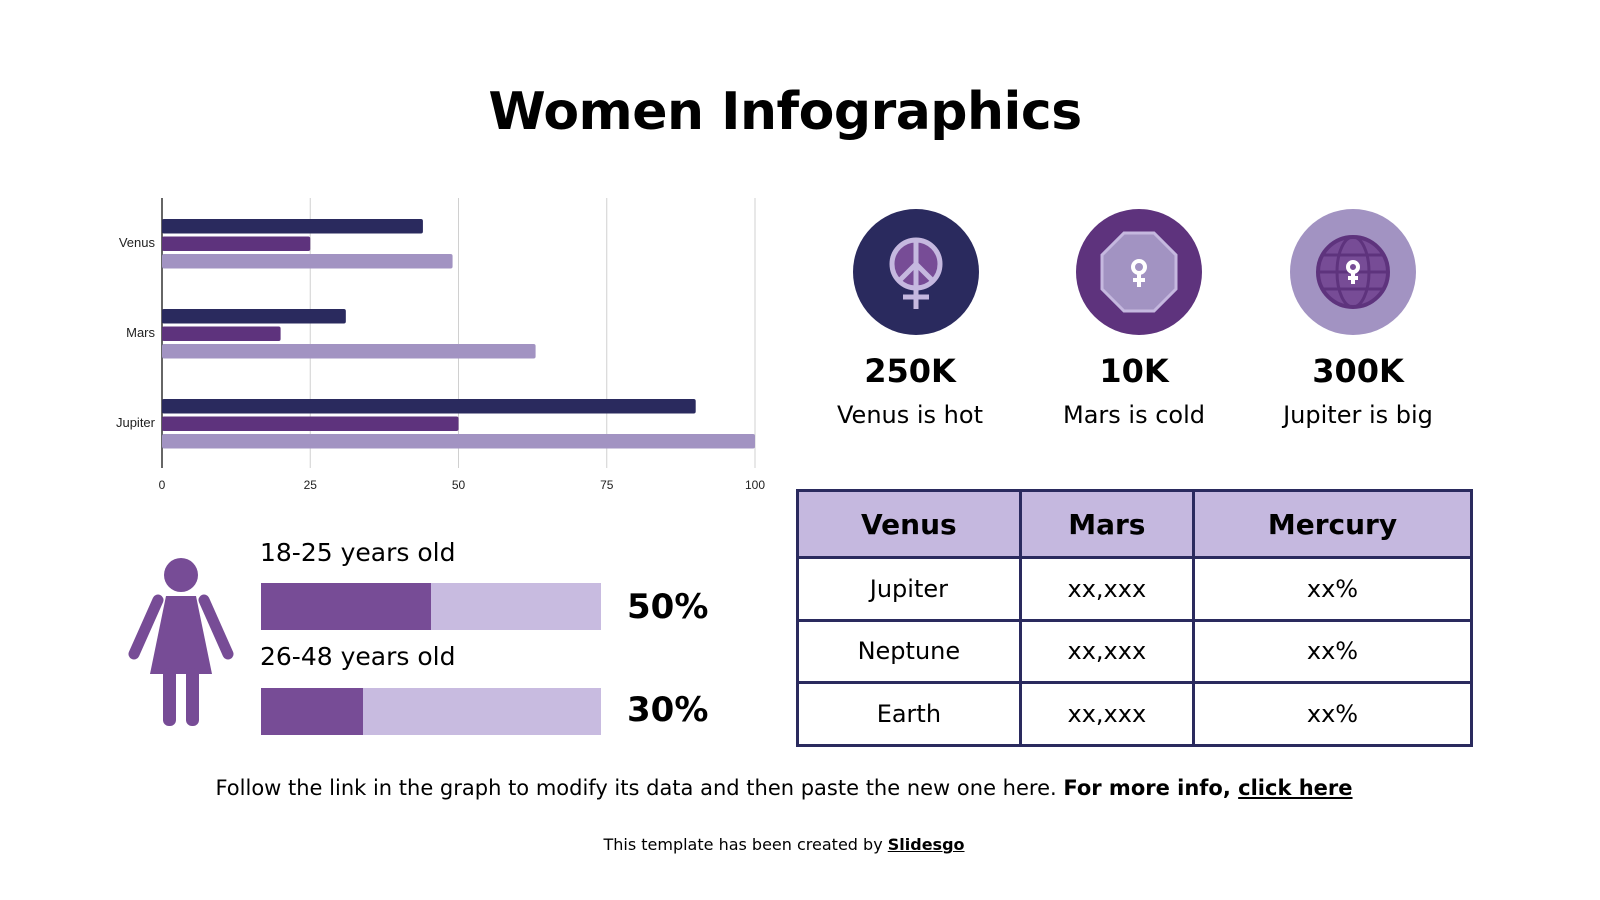  I want to click on y-tick-label: Mars, so click(140, 332).